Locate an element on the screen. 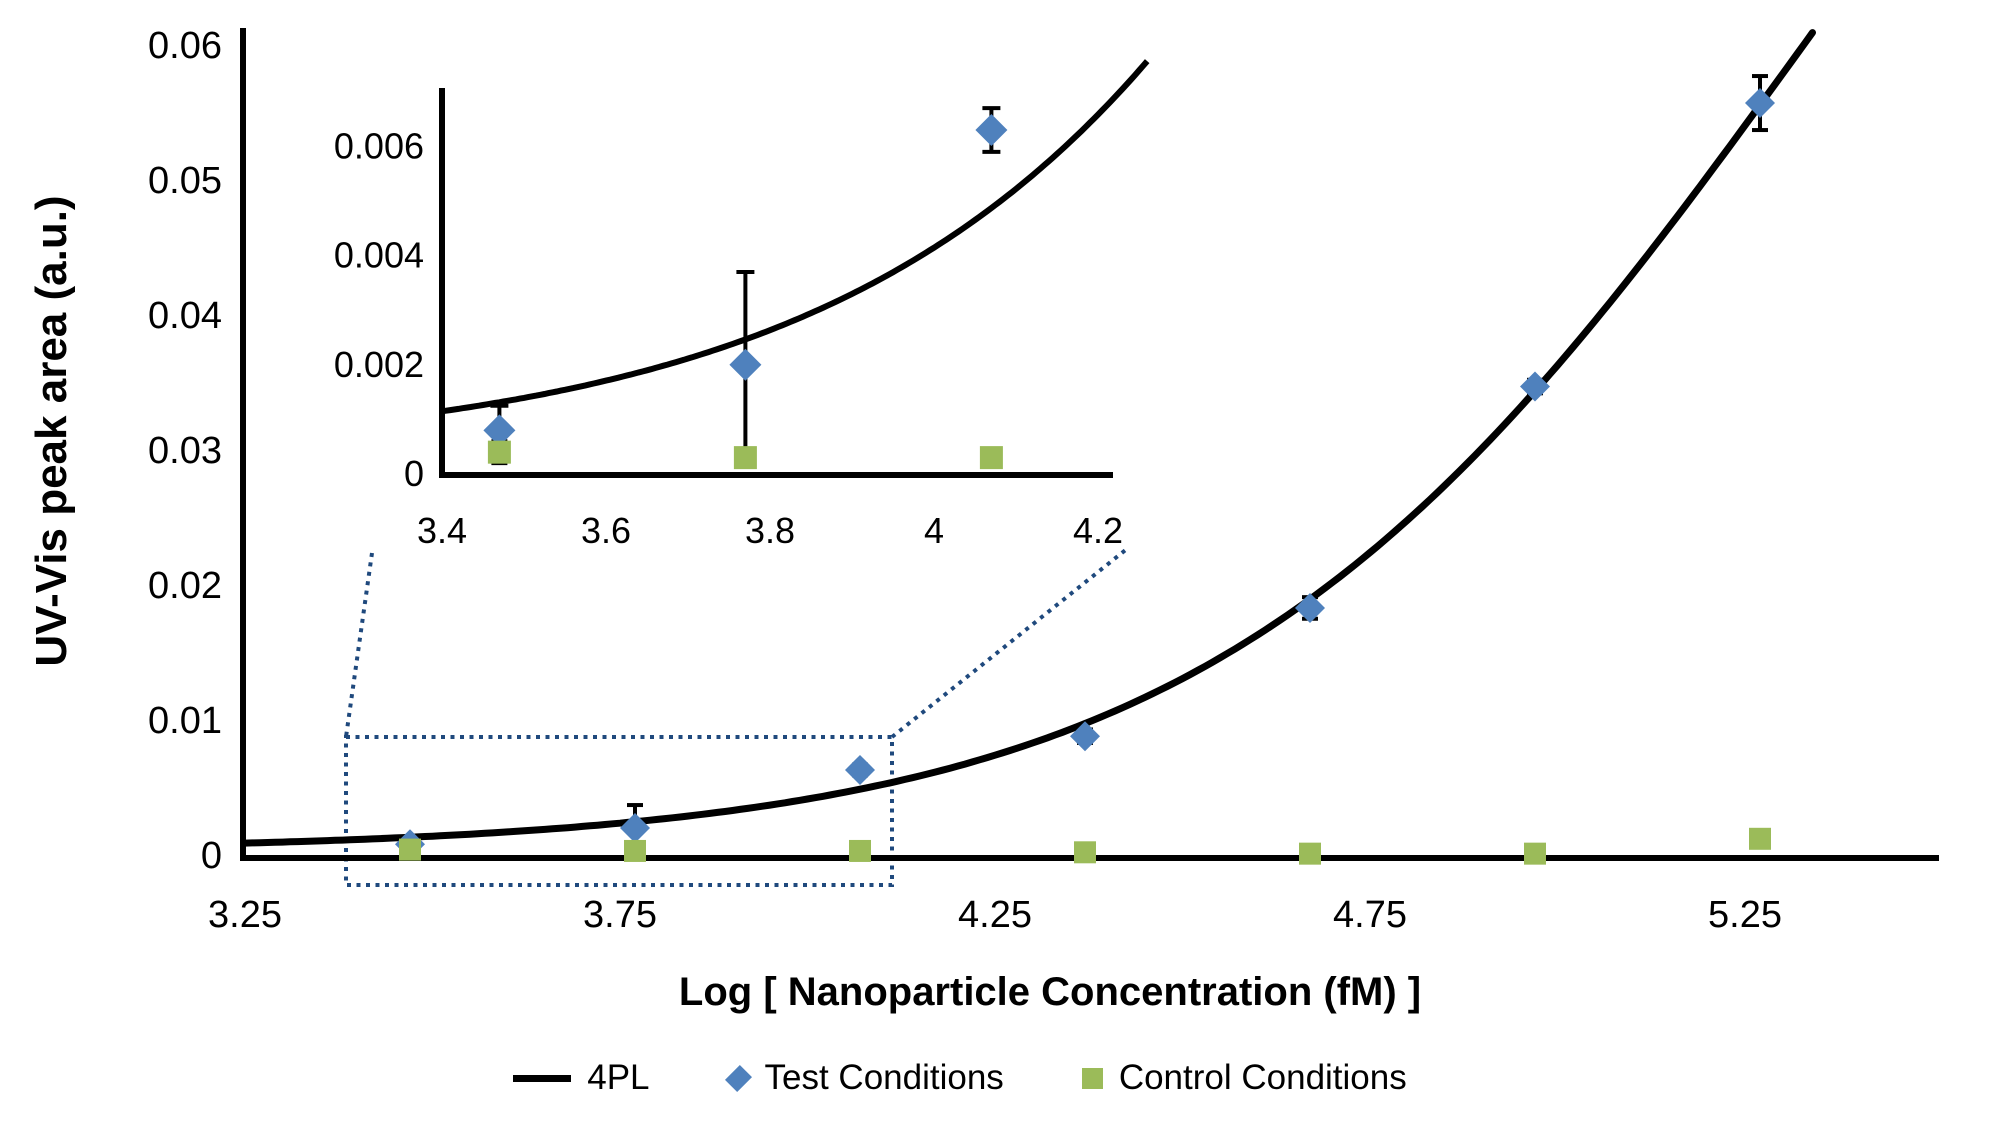 This screenshot has width=2000, height=1139. legend-item-4pl: 4PL is located at coordinates (581, 1078).